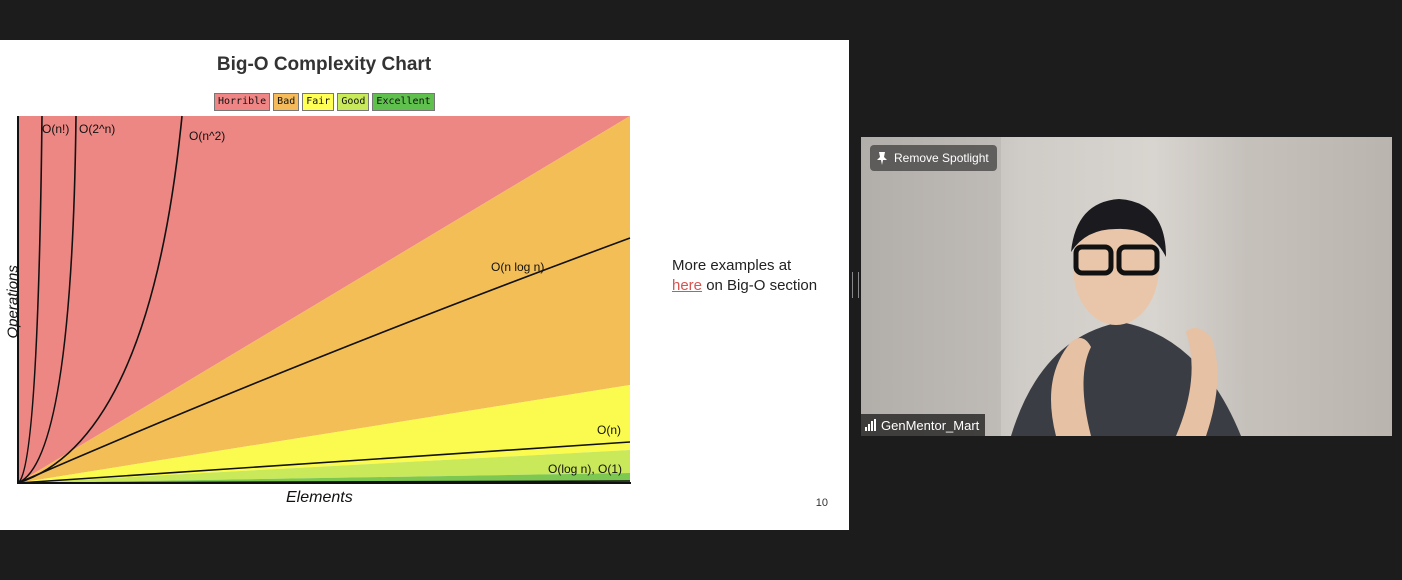  What do you see at coordinates (324, 64) in the screenshot?
I see `chart-title: Big-O Complexity Chart` at bounding box center [324, 64].